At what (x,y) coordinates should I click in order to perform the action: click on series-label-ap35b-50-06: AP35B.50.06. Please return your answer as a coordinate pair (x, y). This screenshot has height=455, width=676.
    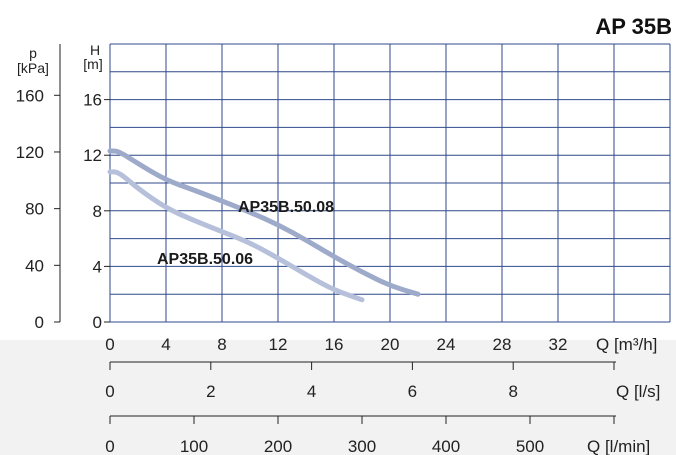
    Looking at the image, I should click on (205, 259).